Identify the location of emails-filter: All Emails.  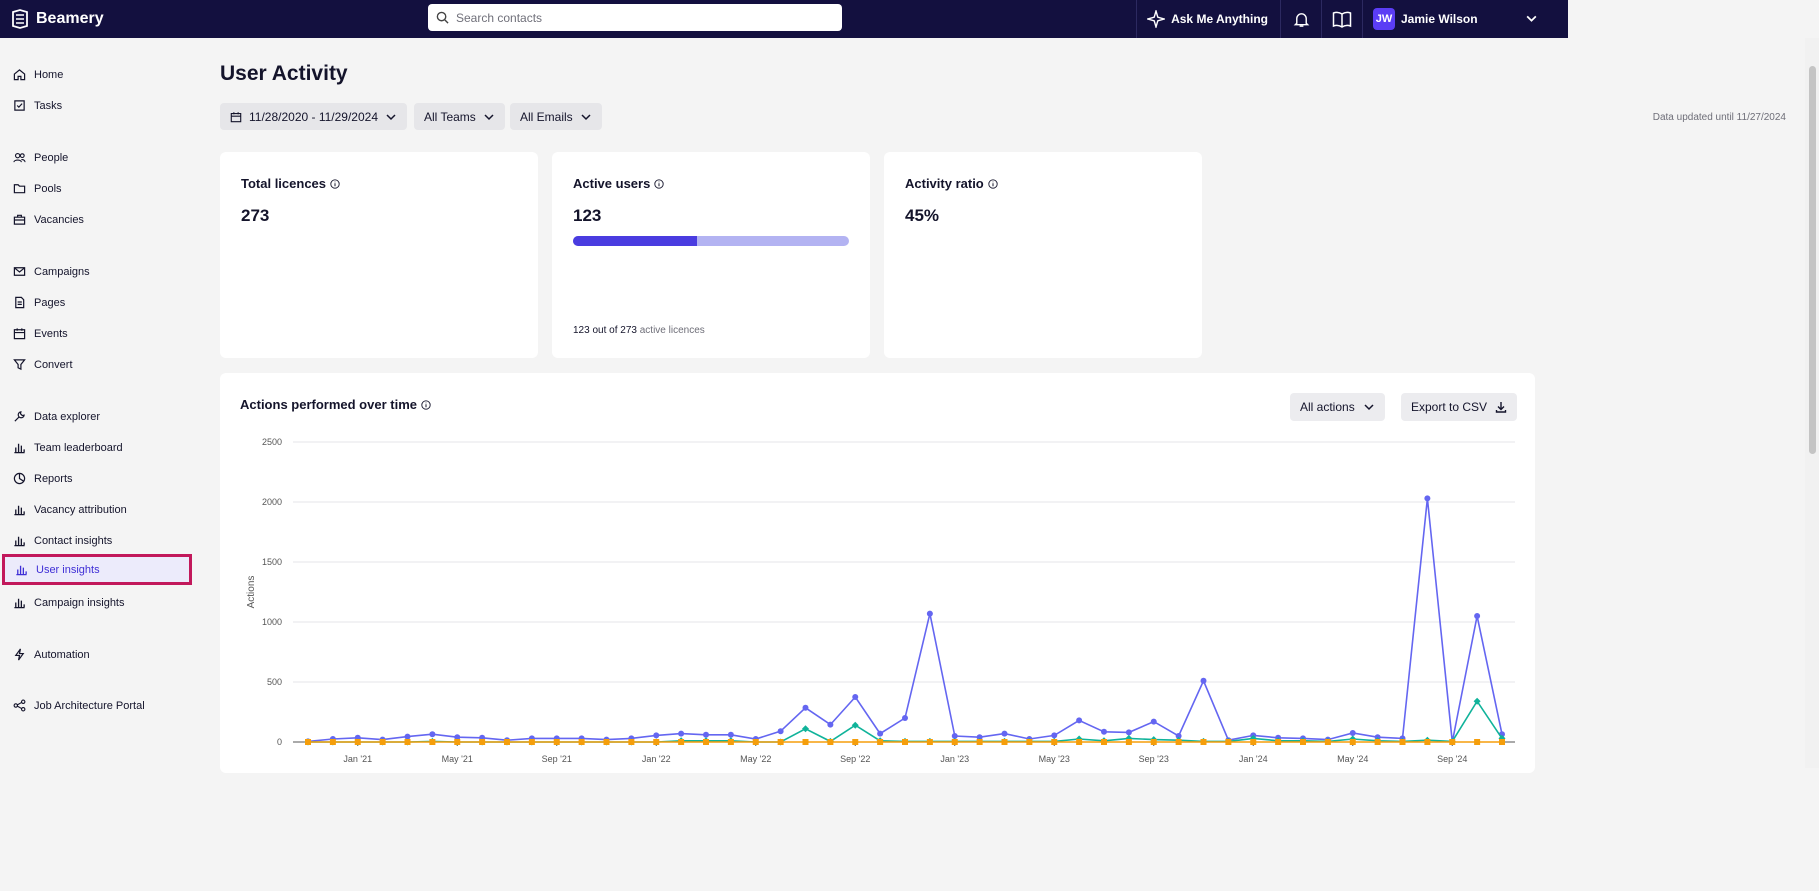
(556, 116).